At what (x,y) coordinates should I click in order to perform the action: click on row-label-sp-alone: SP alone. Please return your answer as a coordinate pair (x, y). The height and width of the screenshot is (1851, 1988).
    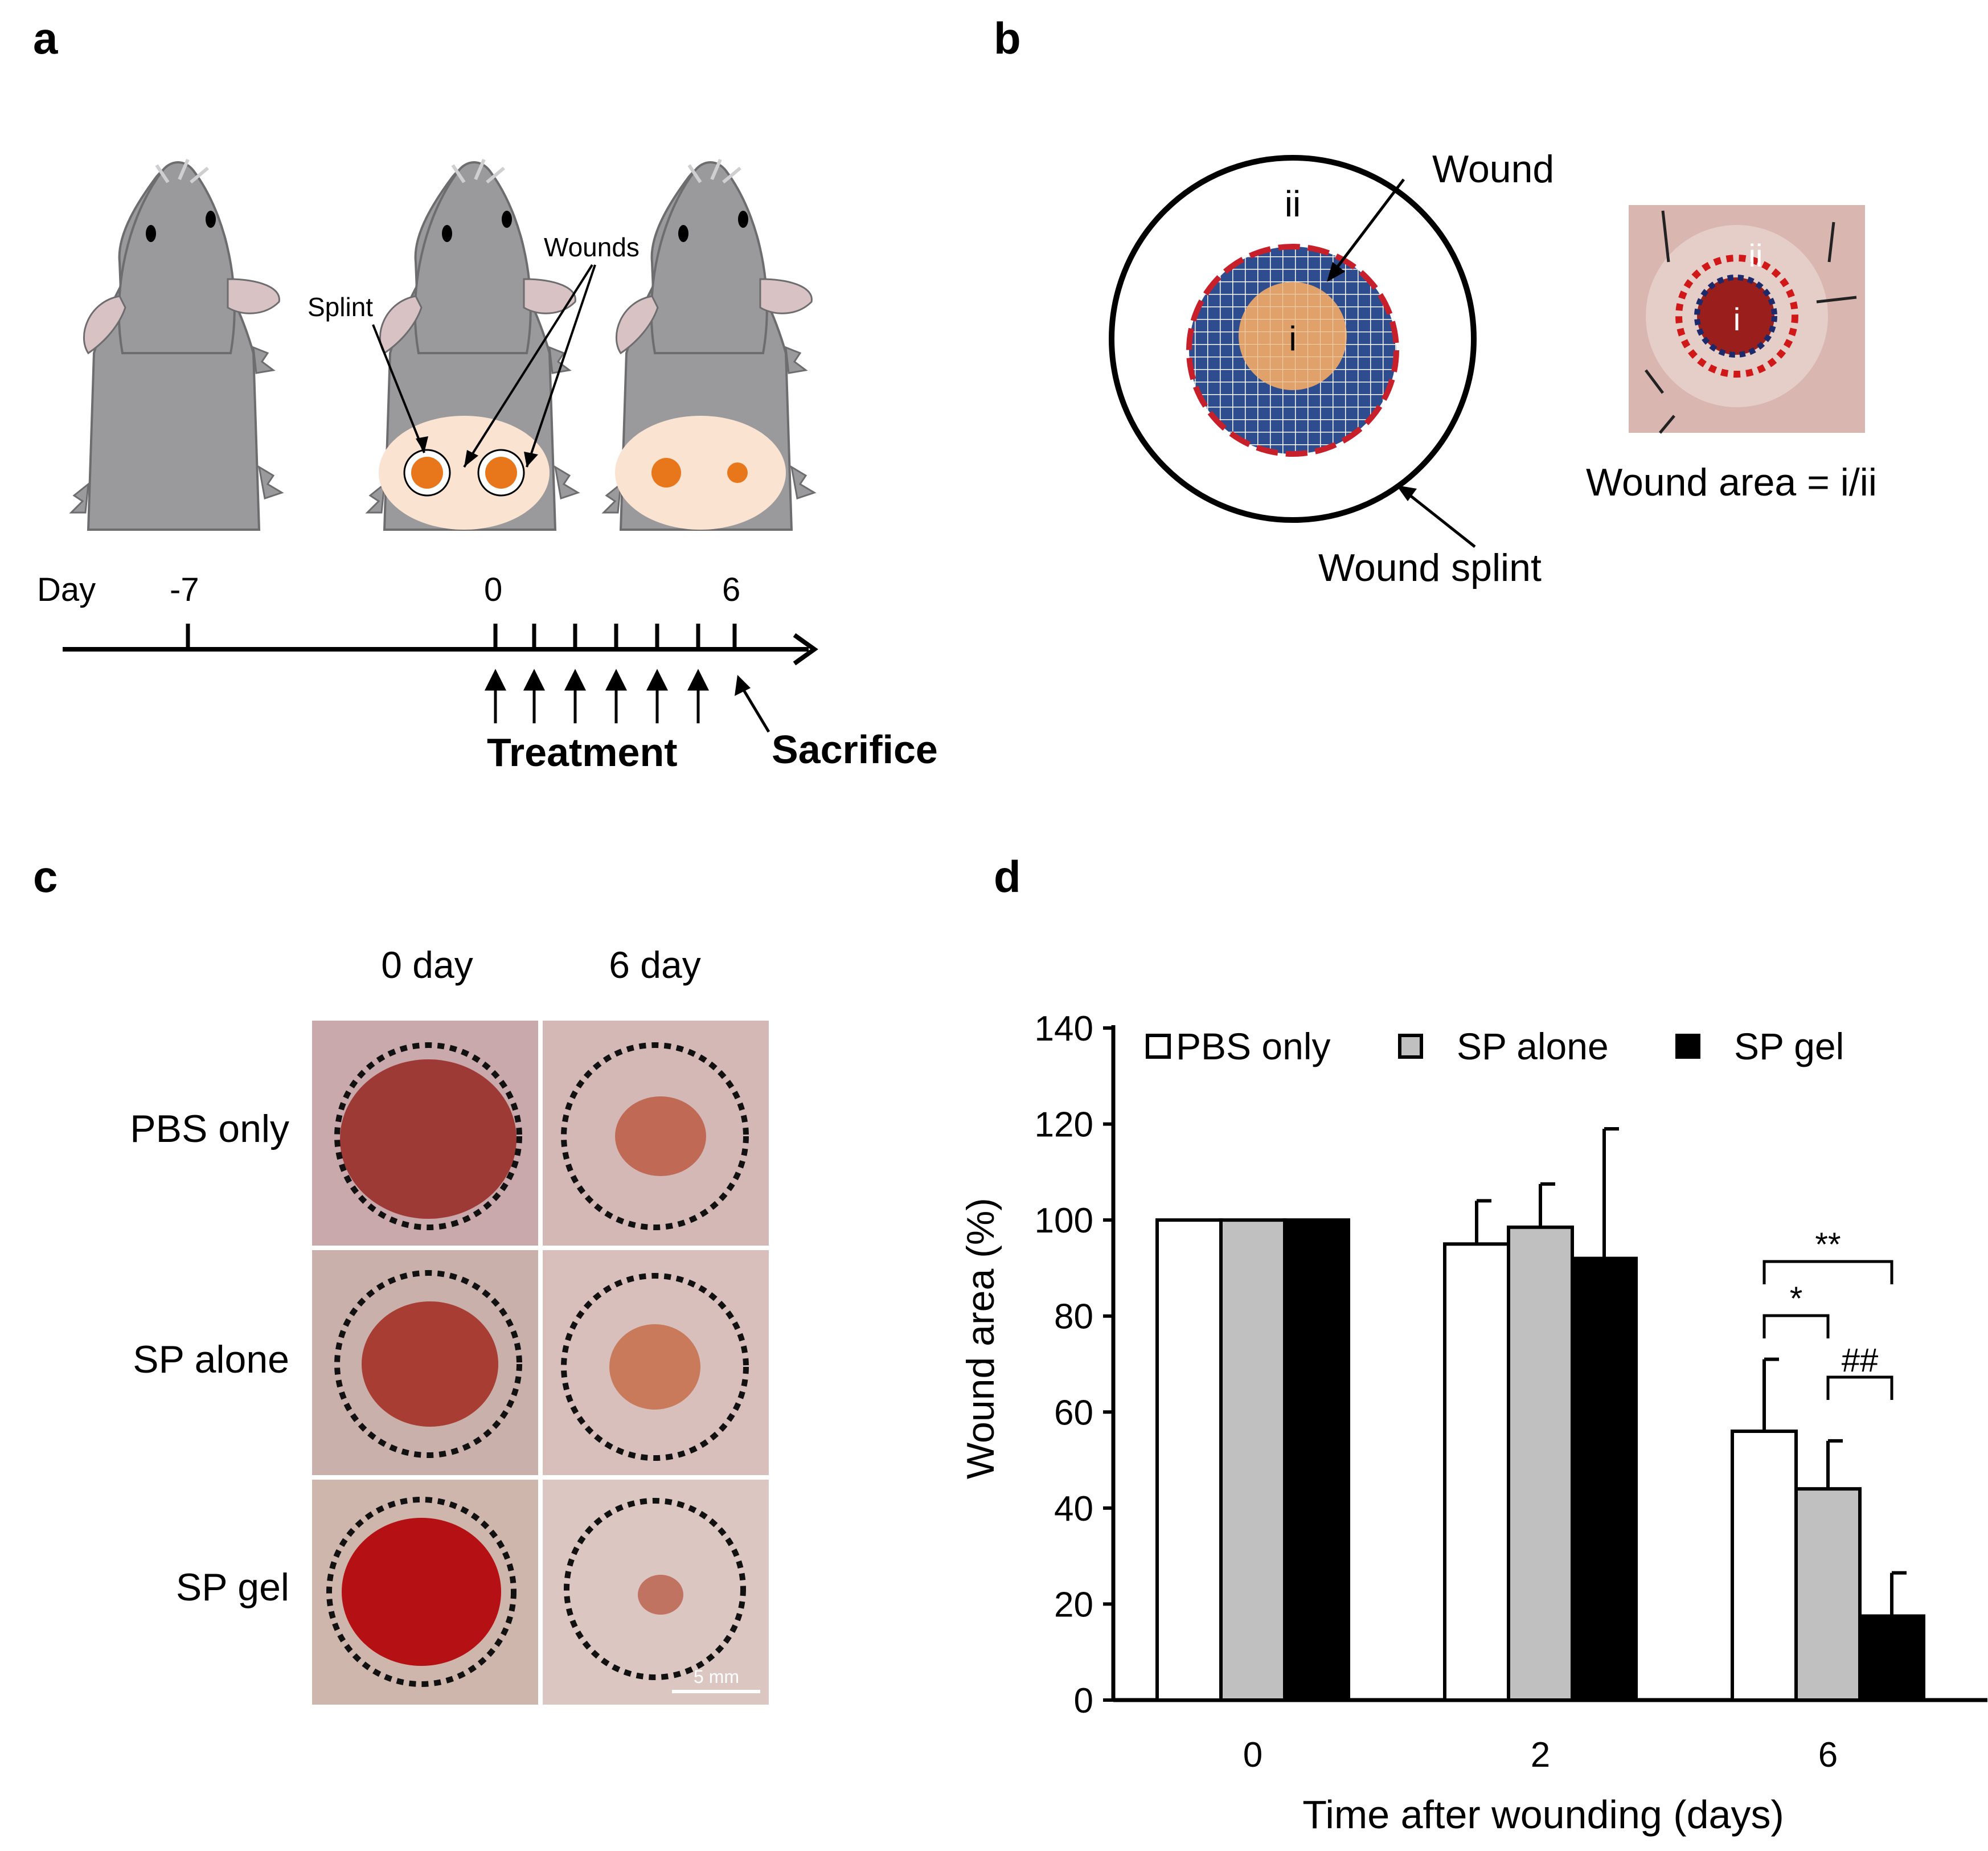
    Looking at the image, I should click on (211, 1359).